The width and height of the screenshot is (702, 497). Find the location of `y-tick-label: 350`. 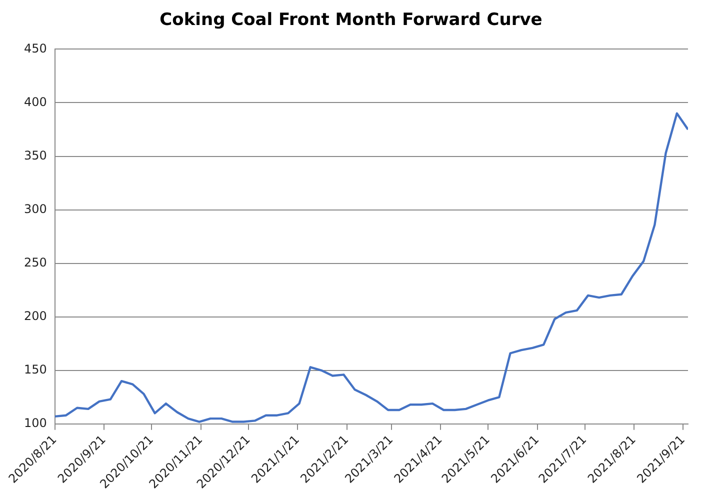

y-tick-label: 350 is located at coordinates (35, 155).